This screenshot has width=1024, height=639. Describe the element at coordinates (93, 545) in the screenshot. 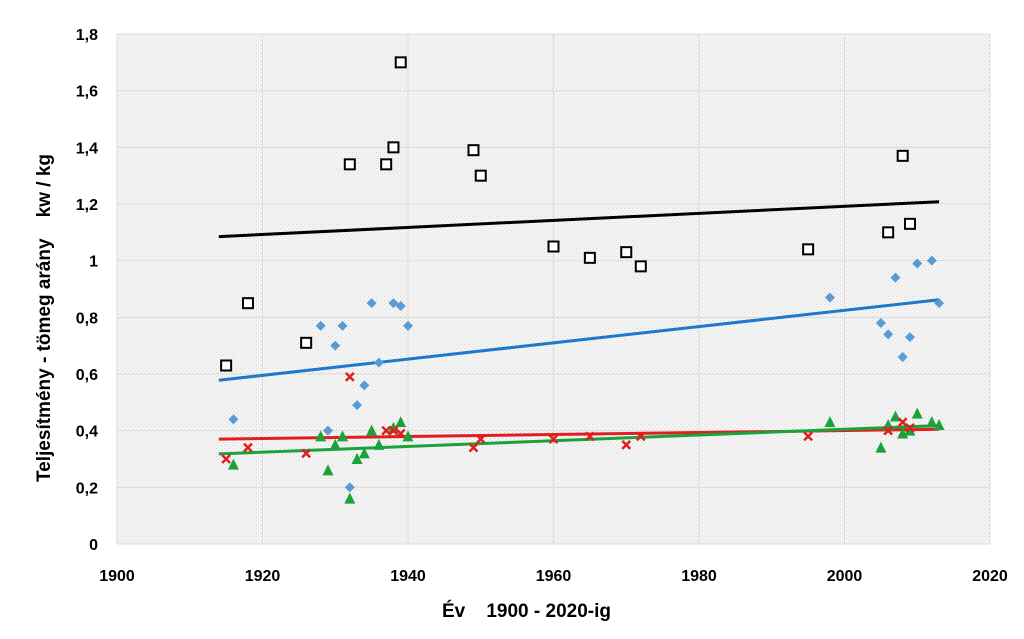

I see `y-tick-label: 0` at that location.